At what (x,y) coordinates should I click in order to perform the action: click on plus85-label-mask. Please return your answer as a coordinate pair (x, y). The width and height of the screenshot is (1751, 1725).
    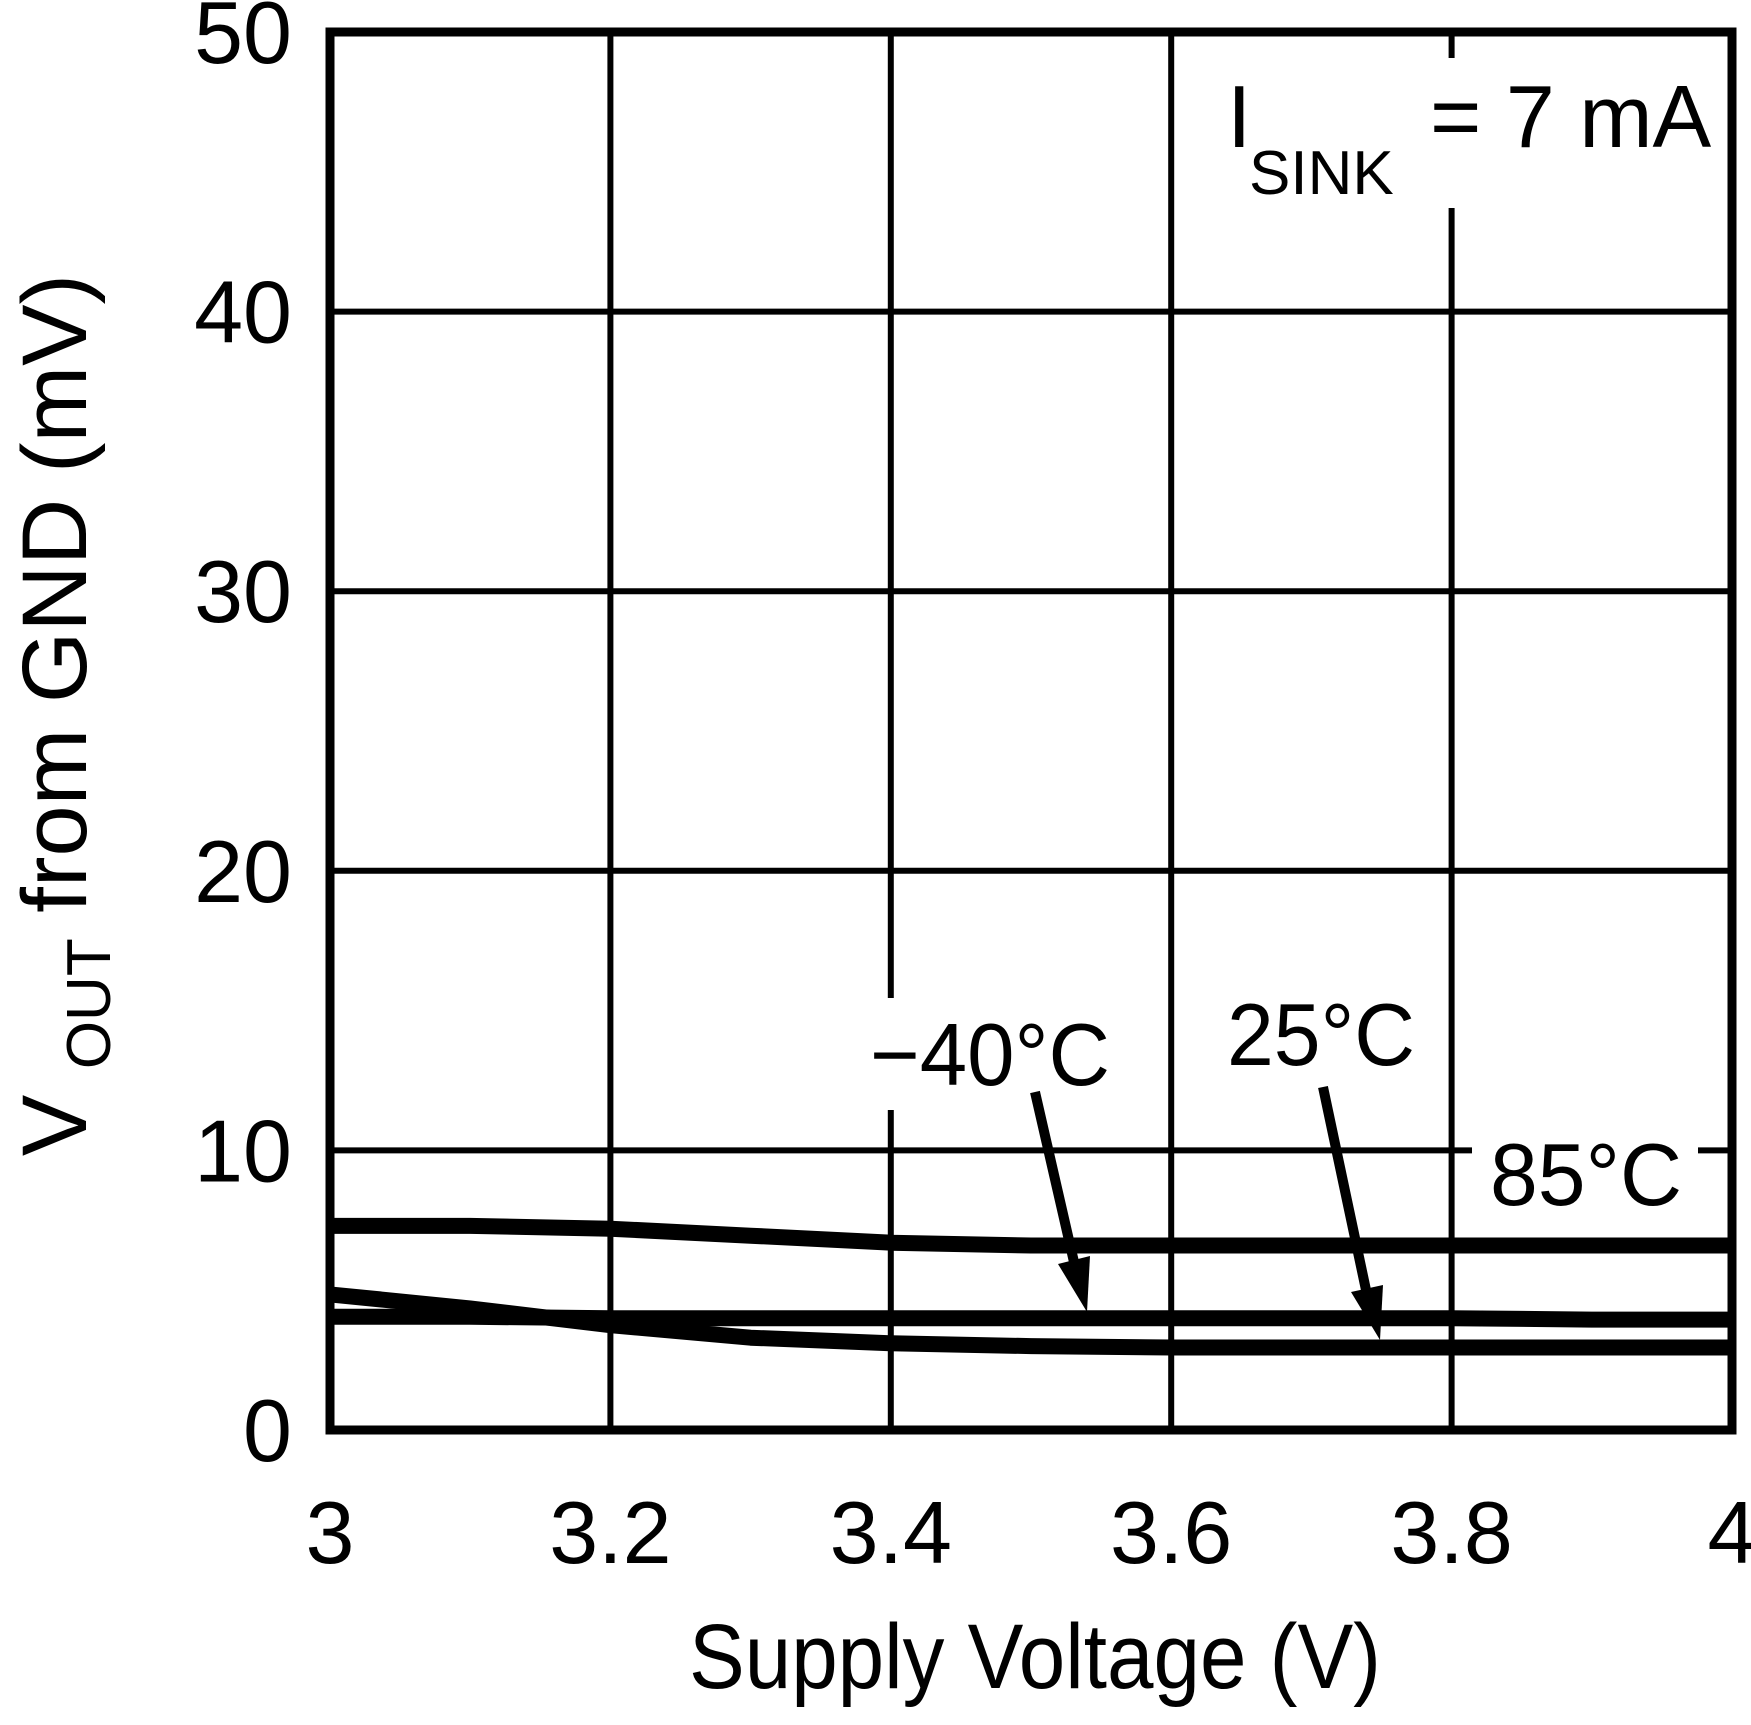
    Looking at the image, I should click on (1585, 1174).